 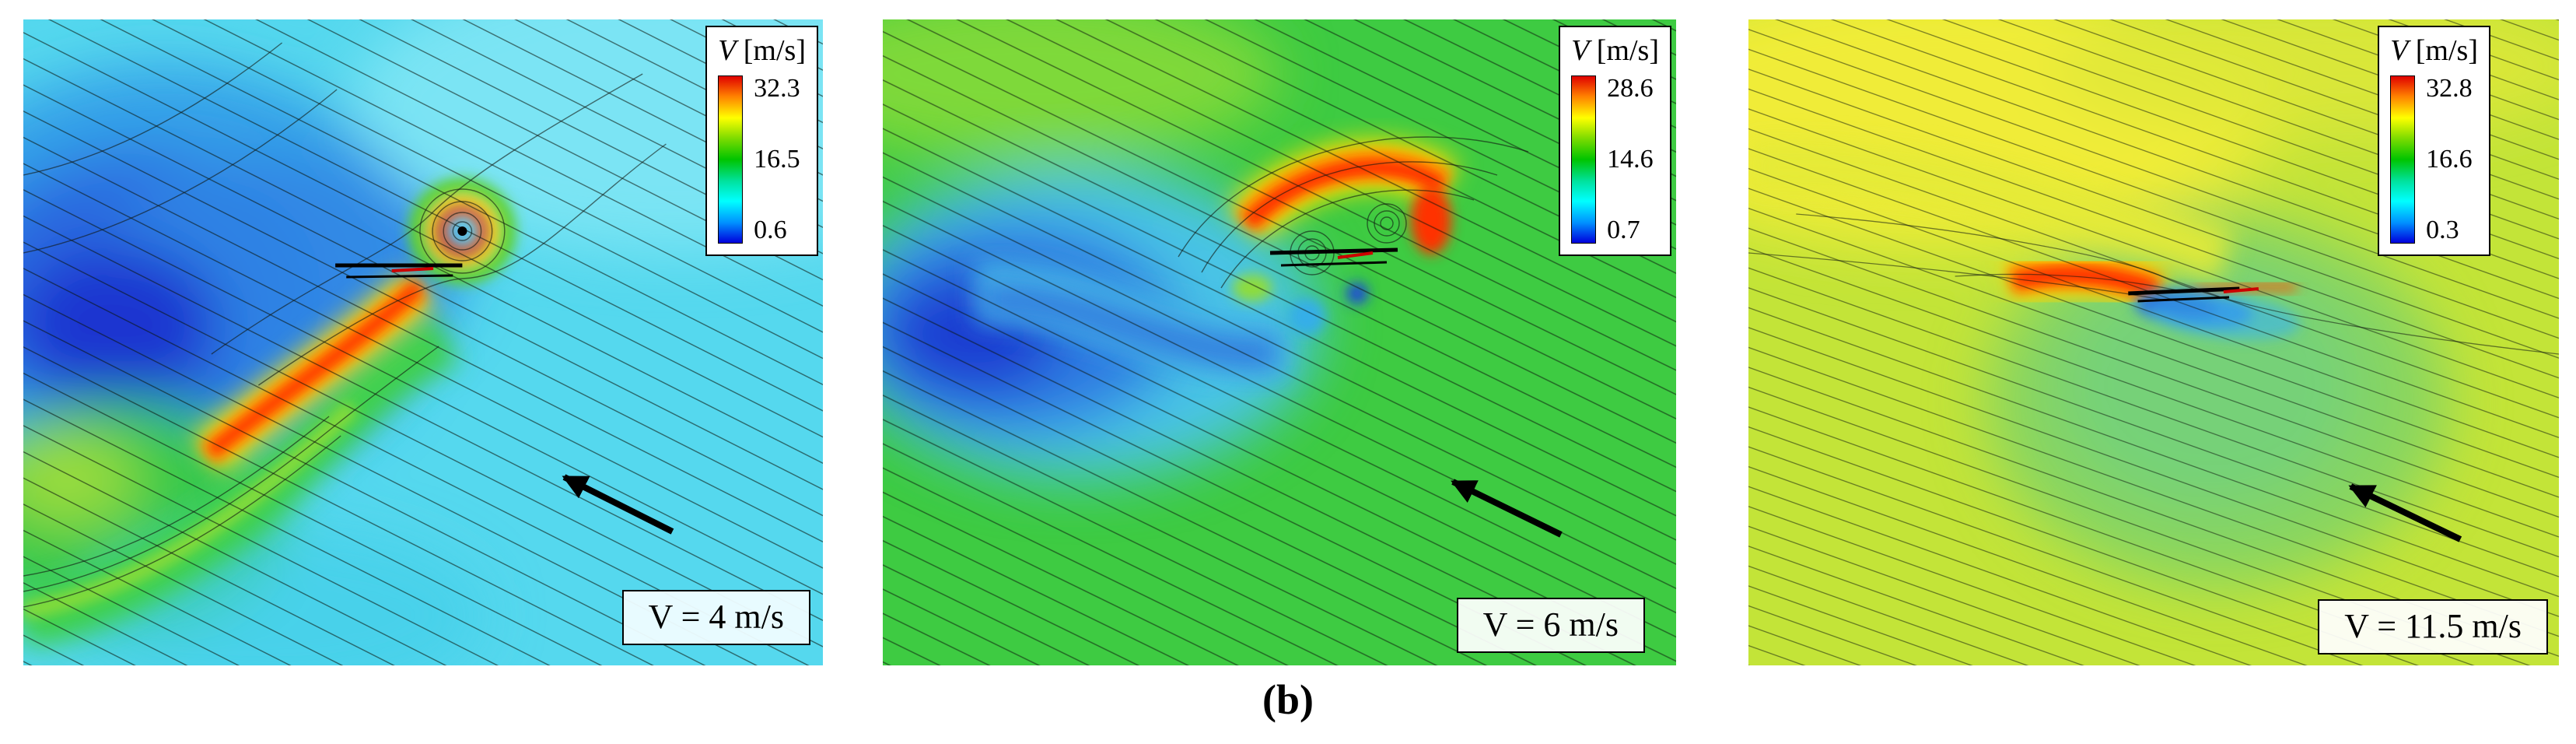 What do you see at coordinates (1624, 230) in the screenshot?
I see `colorbar-tick-min: 0.7` at bounding box center [1624, 230].